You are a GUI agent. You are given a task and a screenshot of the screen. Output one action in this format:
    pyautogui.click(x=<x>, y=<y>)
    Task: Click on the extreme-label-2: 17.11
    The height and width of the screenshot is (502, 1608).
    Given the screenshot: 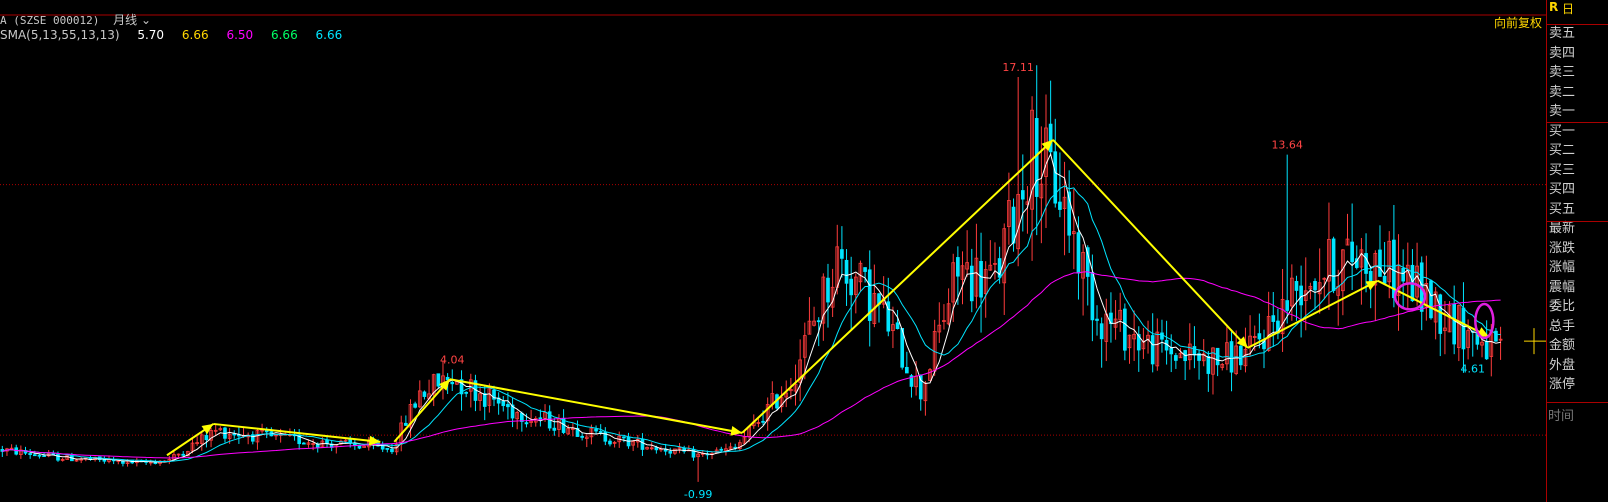 What is the action you would take?
    pyautogui.click(x=1018, y=67)
    